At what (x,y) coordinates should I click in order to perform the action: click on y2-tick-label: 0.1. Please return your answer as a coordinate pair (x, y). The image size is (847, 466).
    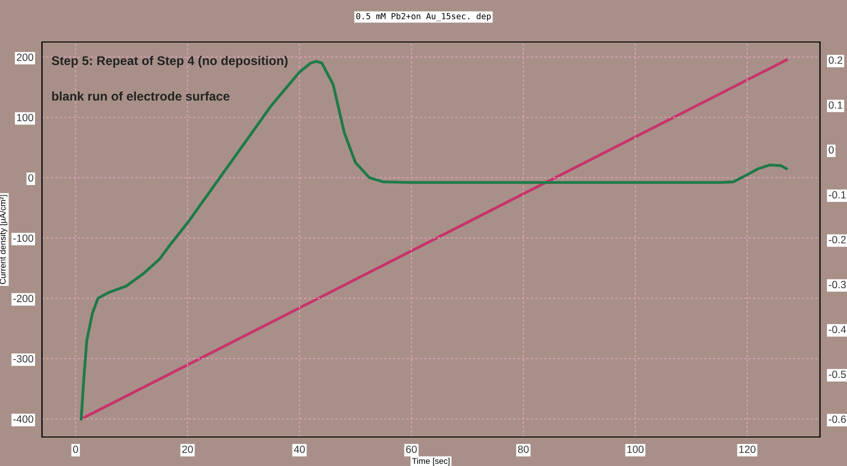
    Looking at the image, I should click on (835, 105).